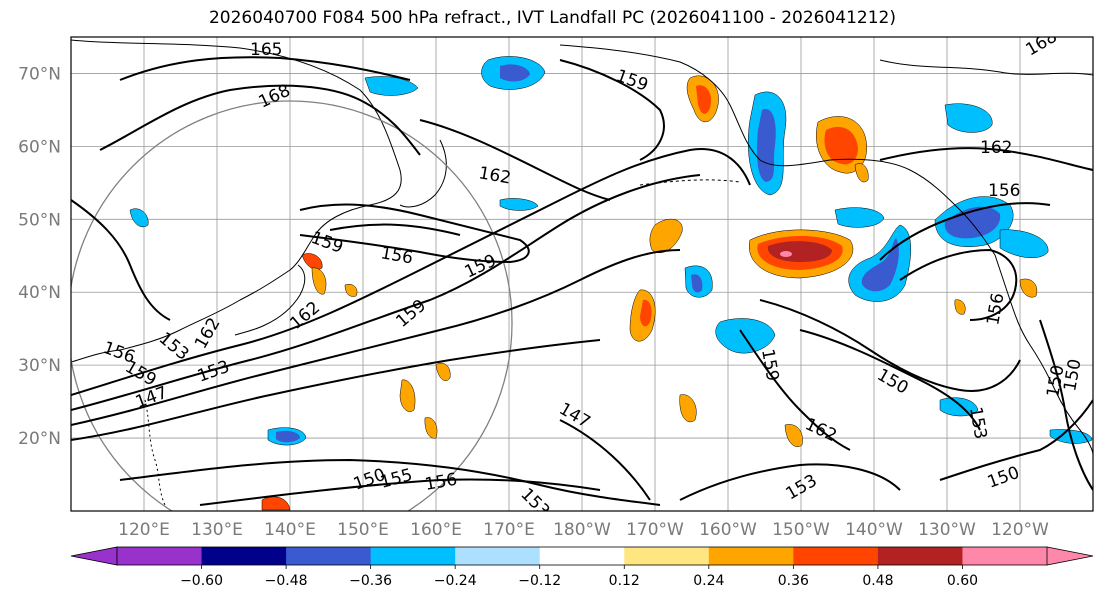 This screenshot has height=604, width=1105. What do you see at coordinates (539, 581) in the screenshot?
I see `colorbar-tick-label: −0.12` at bounding box center [539, 581].